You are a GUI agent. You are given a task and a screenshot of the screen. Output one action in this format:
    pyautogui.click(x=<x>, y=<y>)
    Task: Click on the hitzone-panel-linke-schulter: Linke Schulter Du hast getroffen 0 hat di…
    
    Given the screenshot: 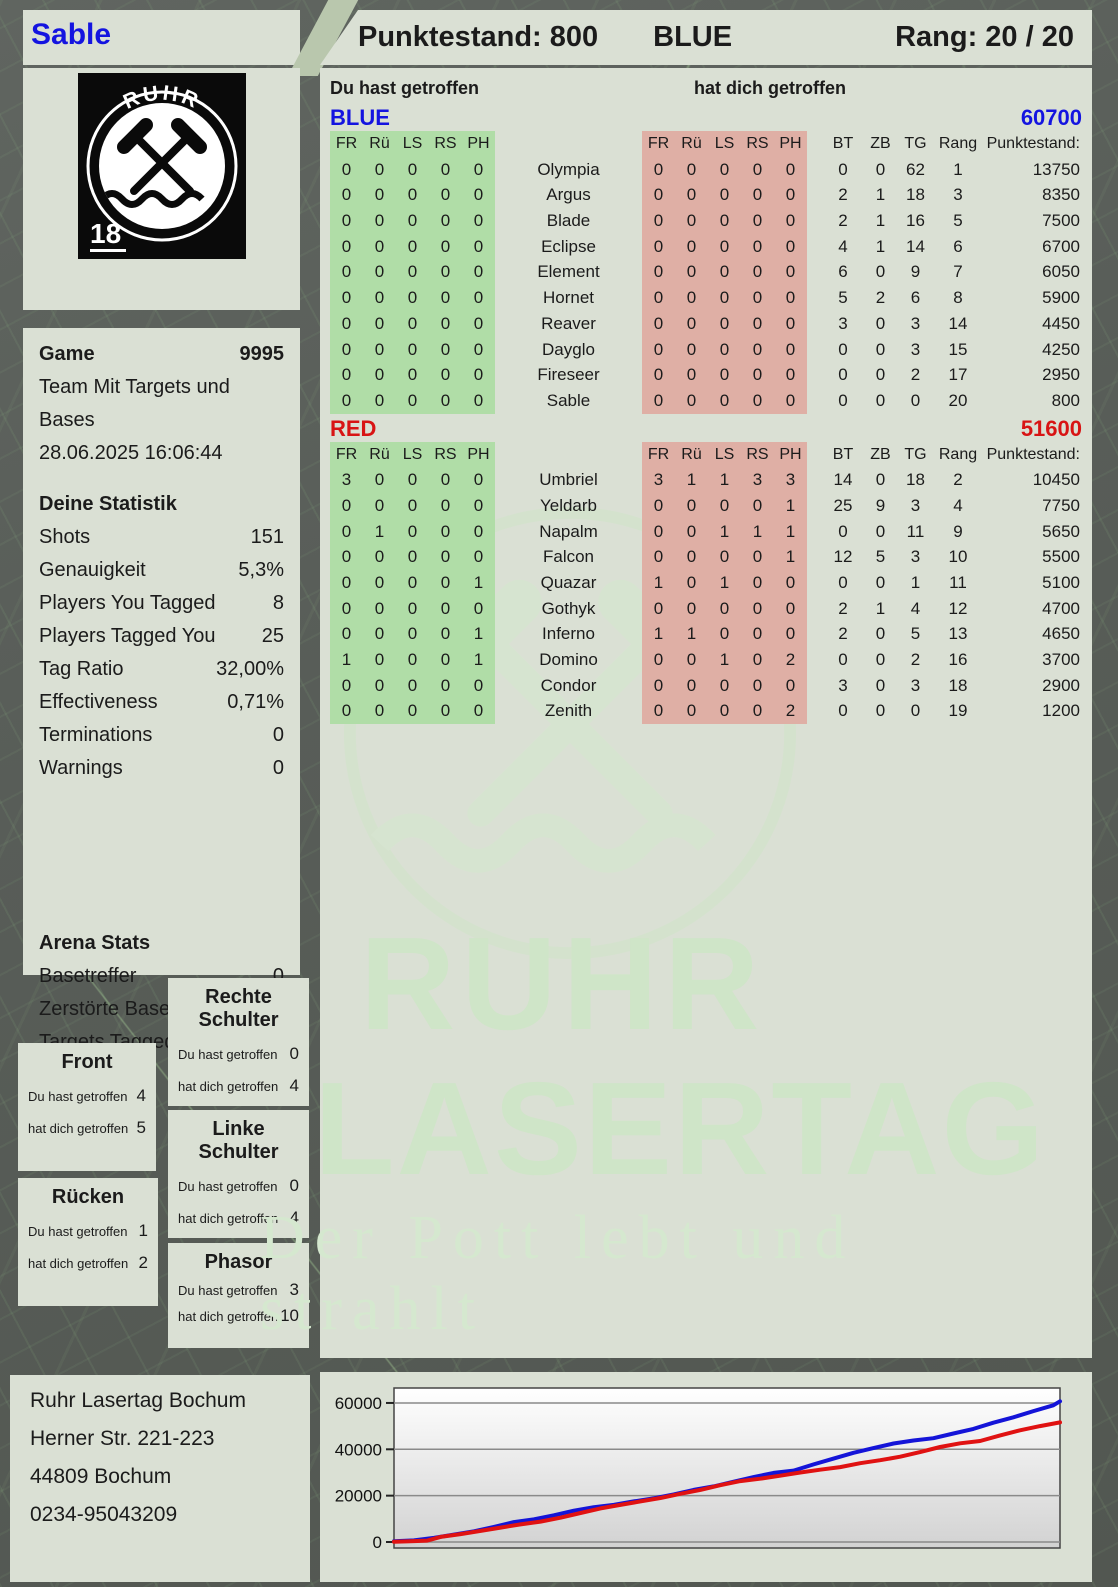 What is the action you would take?
    pyautogui.click(x=238, y=1174)
    